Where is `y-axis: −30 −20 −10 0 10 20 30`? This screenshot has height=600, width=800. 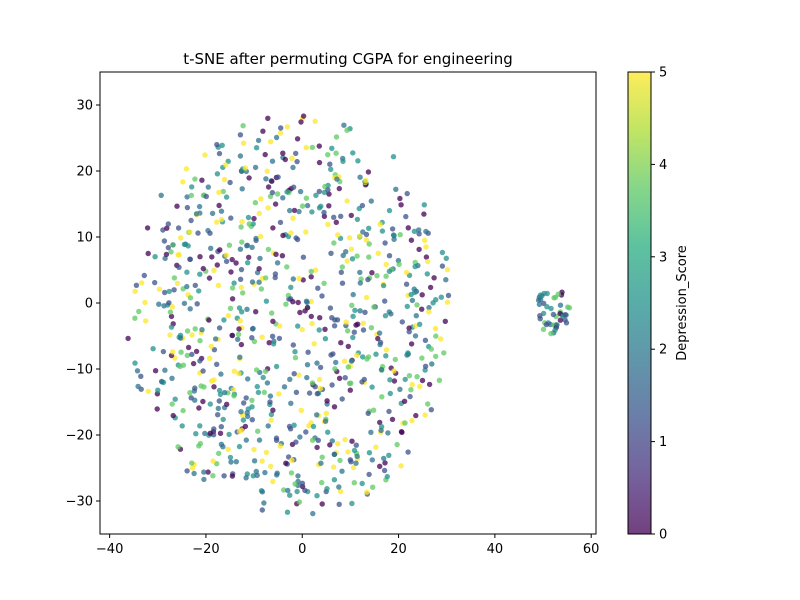 y-axis: −30 −20 −10 0 10 20 30 is located at coordinates (83, 304).